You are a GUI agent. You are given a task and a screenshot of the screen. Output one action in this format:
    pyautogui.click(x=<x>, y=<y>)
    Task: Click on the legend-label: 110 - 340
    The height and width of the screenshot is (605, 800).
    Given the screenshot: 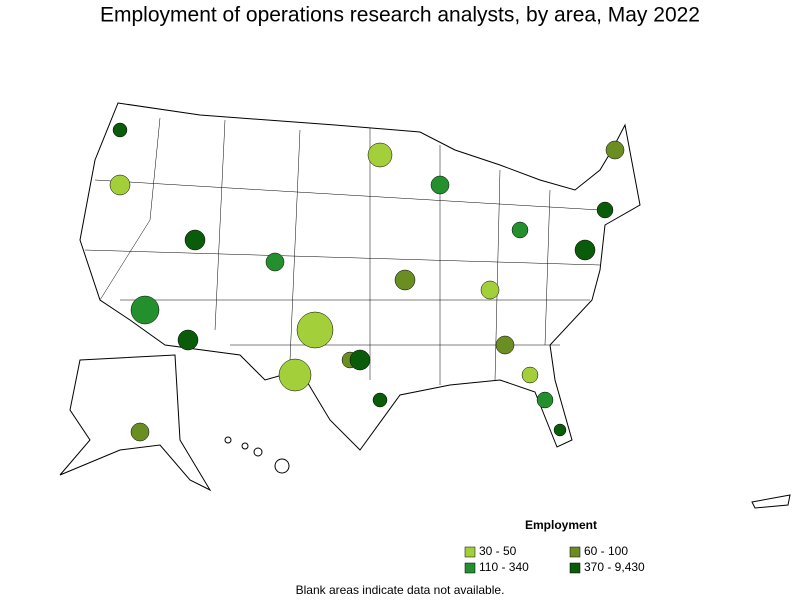 What is the action you would take?
    pyautogui.click(x=504, y=567)
    